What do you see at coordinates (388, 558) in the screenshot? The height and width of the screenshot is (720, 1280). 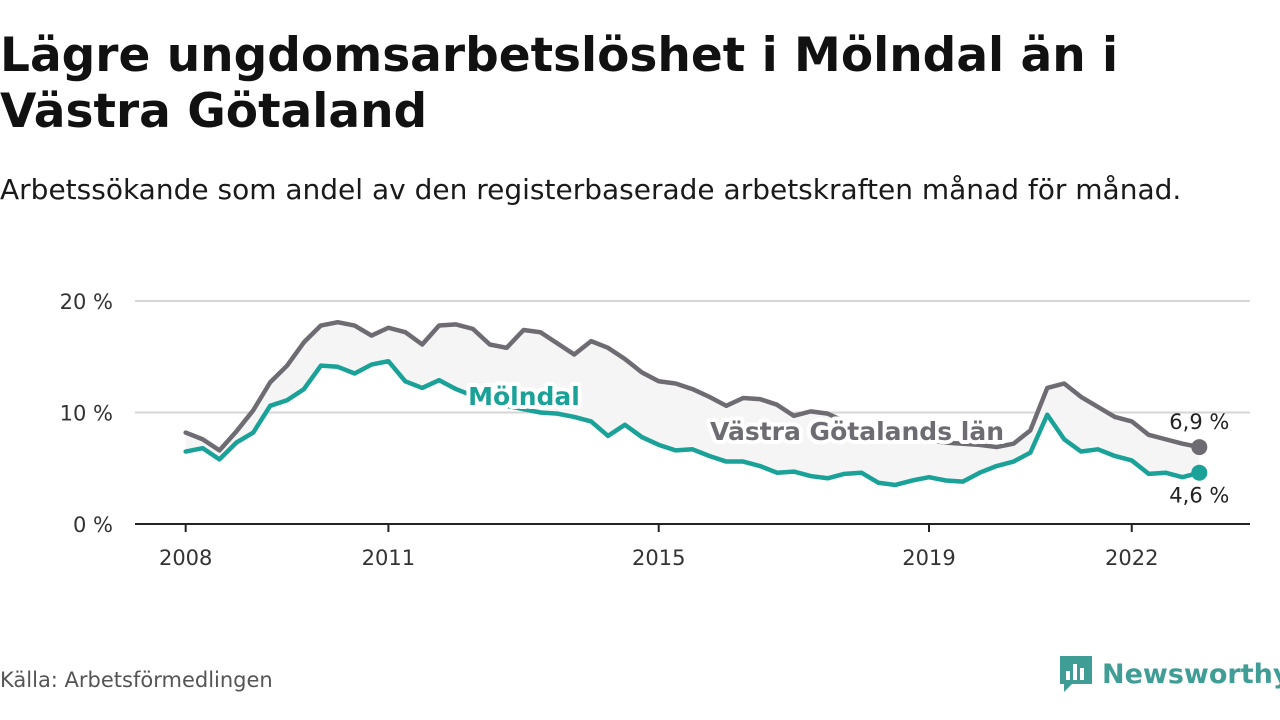 I see `x-tick-label: 2011` at bounding box center [388, 558].